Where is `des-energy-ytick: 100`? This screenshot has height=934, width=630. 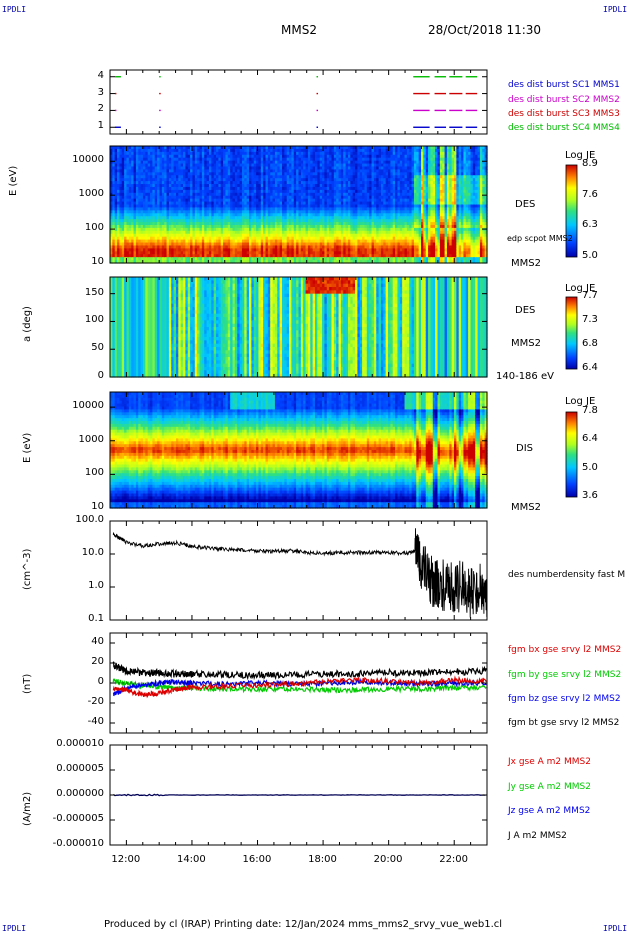 des-energy-ytick: 100 is located at coordinates (94, 228).